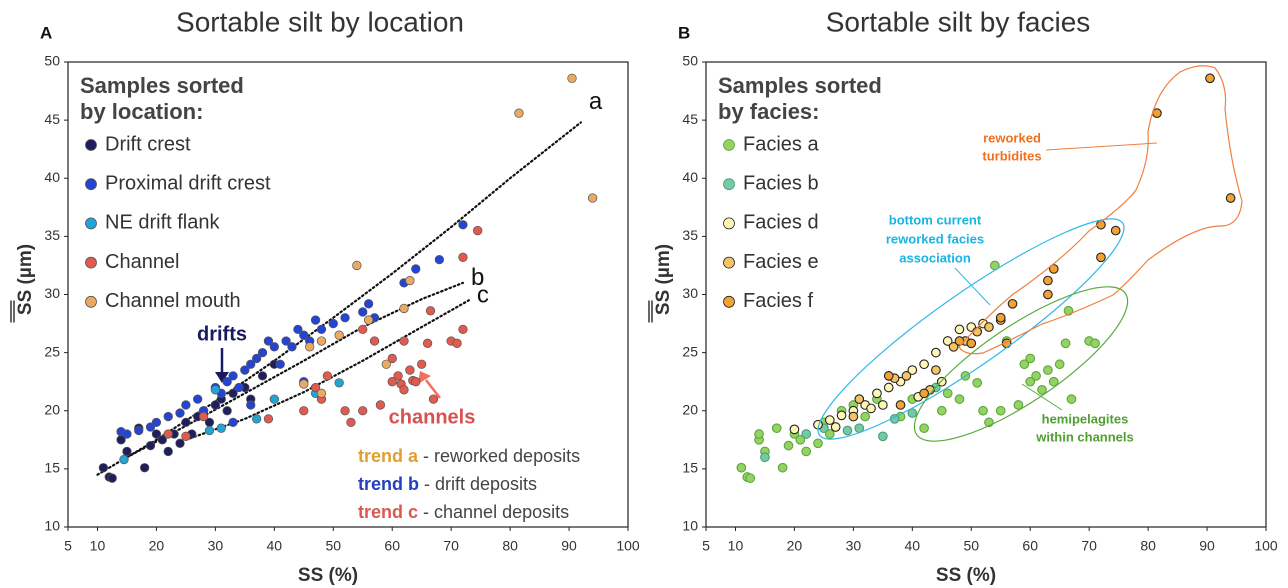 The image size is (1288, 588). I want to click on x-tick-label: 70, so click(451, 546).